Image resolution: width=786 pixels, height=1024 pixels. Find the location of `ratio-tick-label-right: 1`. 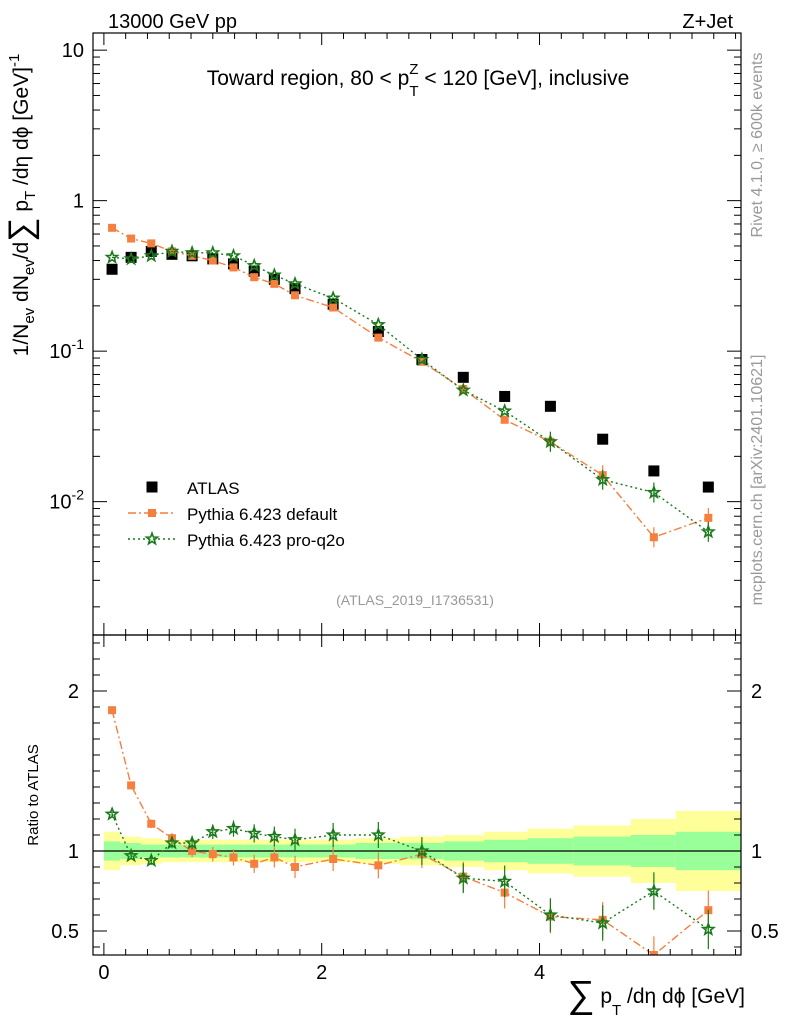

ratio-tick-label-right: 1 is located at coordinates (756, 852).